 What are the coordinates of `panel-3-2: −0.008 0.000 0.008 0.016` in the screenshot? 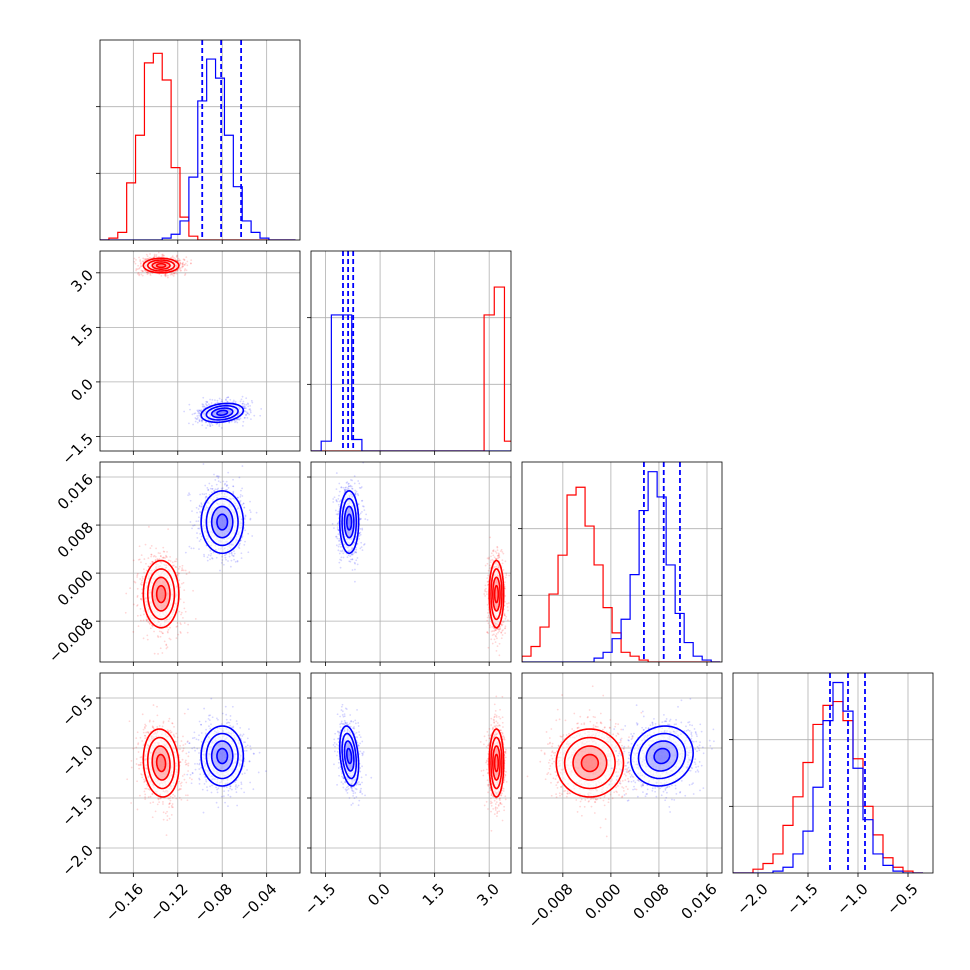 It's located at (620, 802).